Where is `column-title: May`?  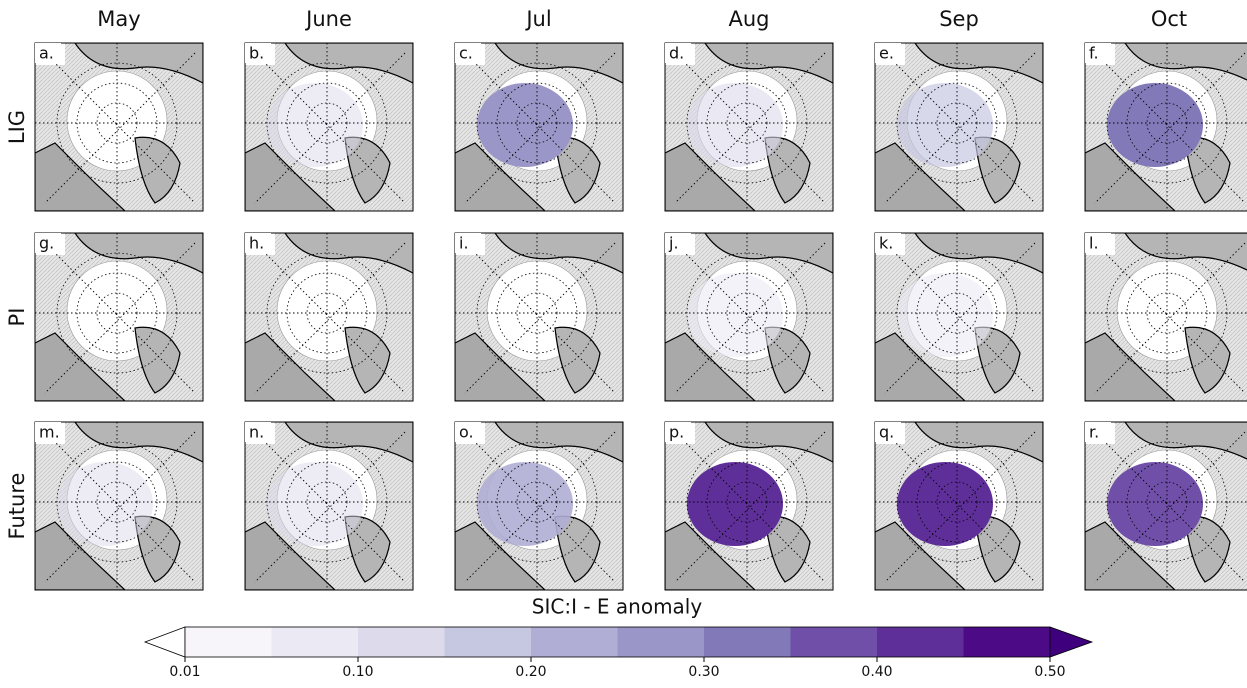 column-title: May is located at coordinates (118, 19).